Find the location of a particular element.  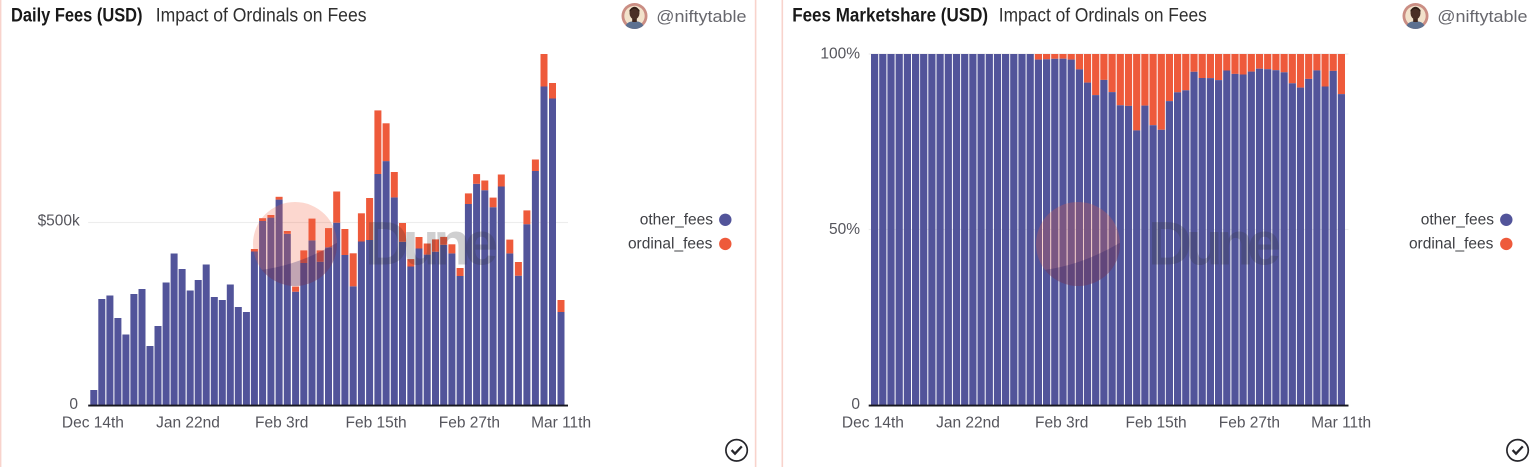

svg-text: $500k is located at coordinates (59, 221).